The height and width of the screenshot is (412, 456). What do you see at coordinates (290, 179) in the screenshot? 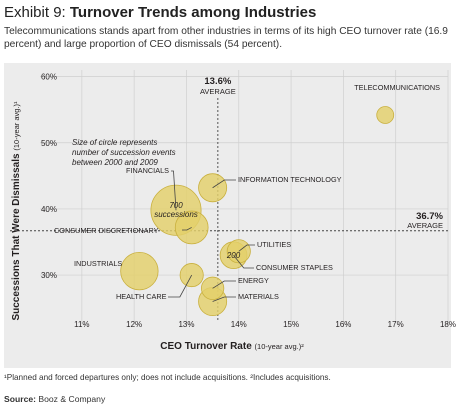
I see `point-label: INFORMATION TECHNOLOGY` at bounding box center [290, 179].